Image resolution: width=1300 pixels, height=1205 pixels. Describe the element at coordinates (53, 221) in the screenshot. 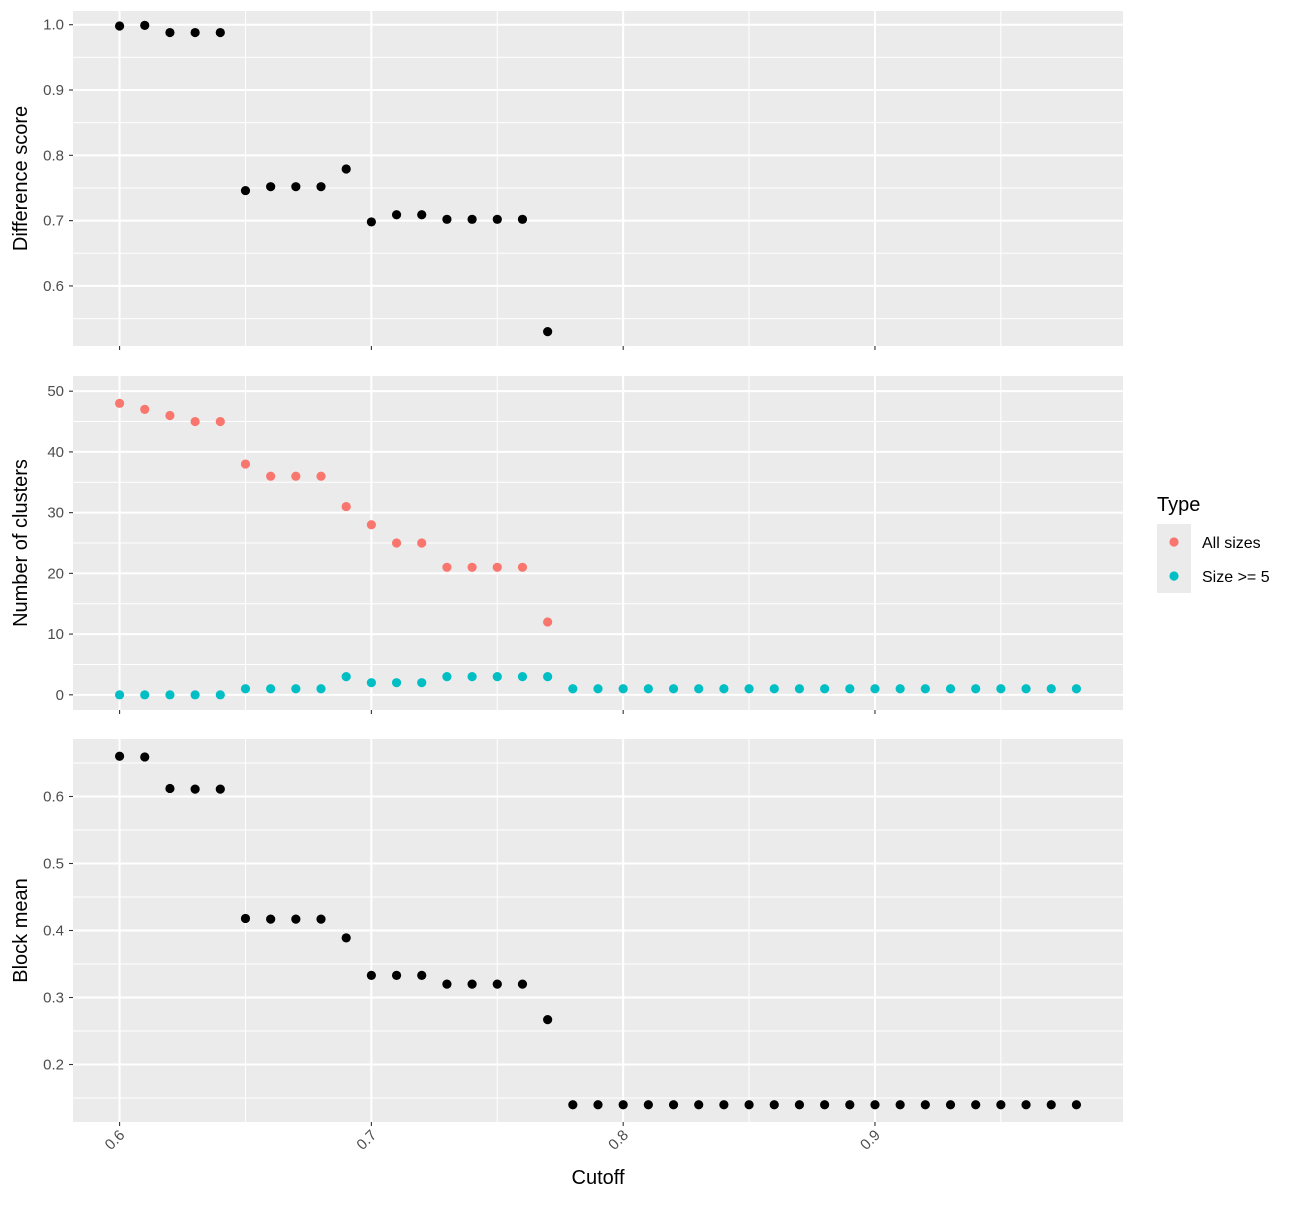

I see `y-tick-label: 0.7` at that location.